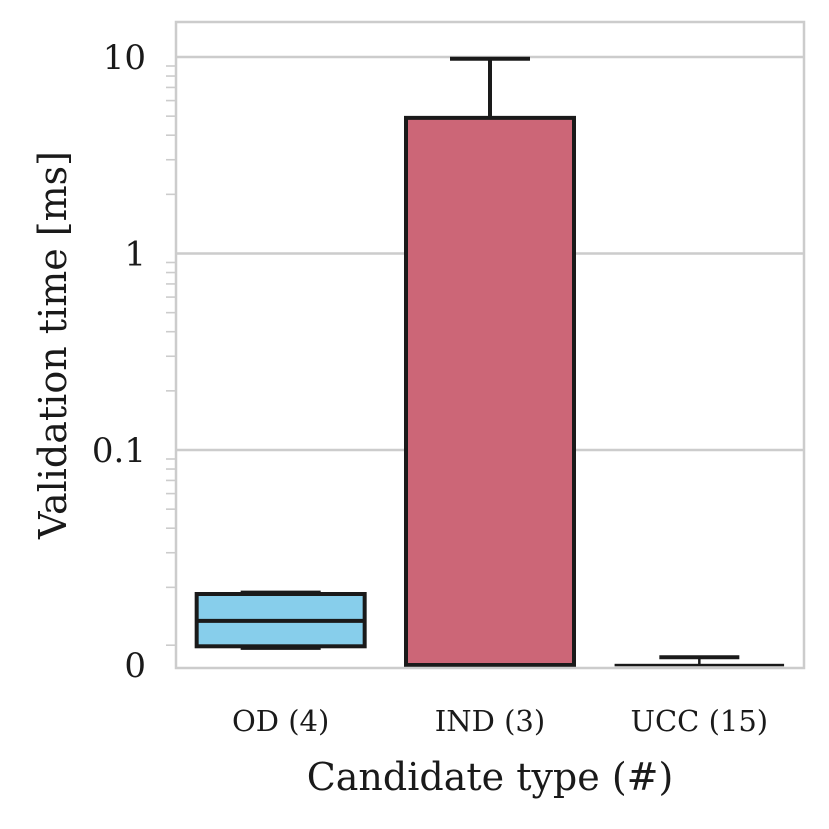 The width and height of the screenshot is (829, 829). What do you see at coordinates (119, 362) in the screenshot?
I see `y-tick-labels: 0 0.1 1 10` at bounding box center [119, 362].